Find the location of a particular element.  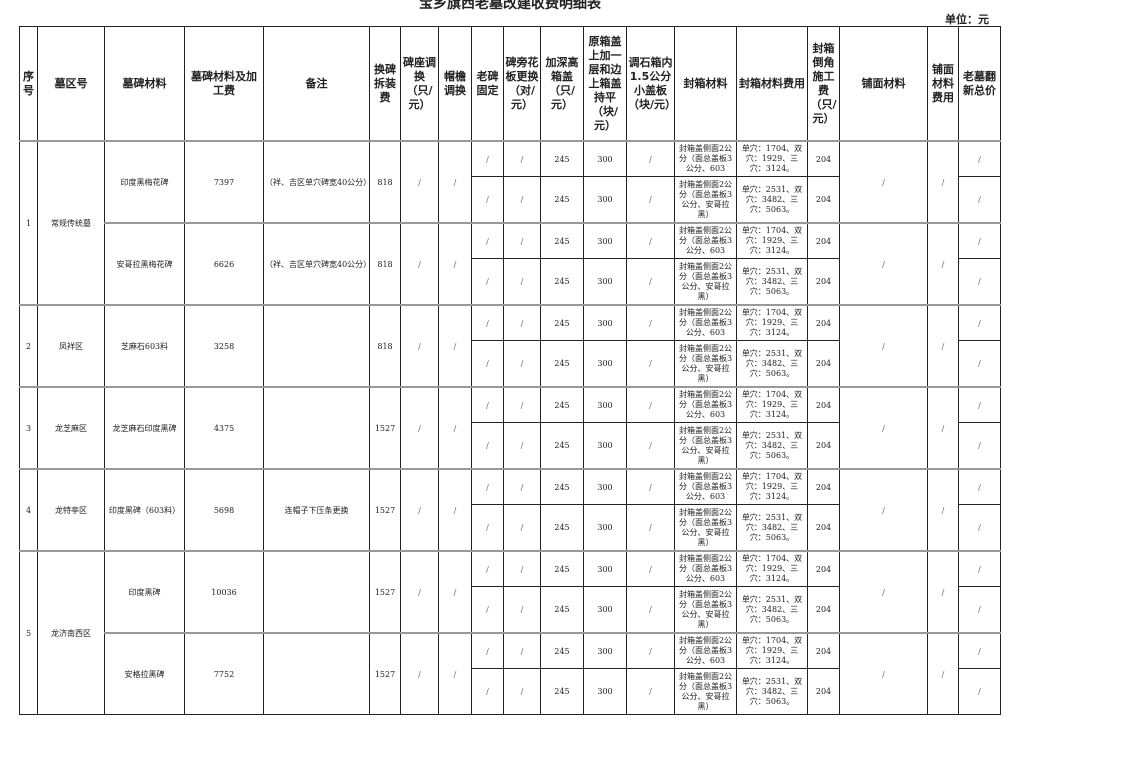

note-cell: （祥、吉区单穴碑宽40公分） is located at coordinates (316, 264).